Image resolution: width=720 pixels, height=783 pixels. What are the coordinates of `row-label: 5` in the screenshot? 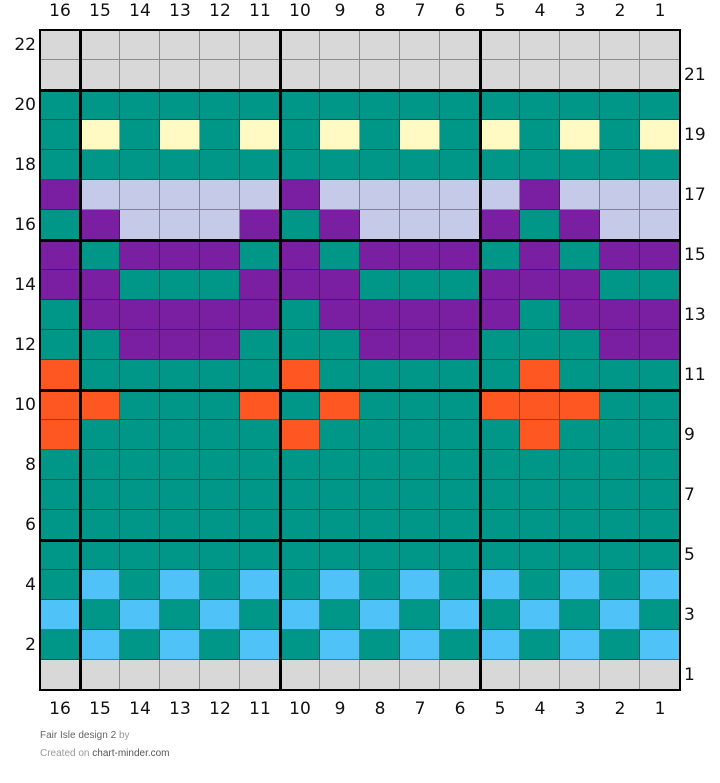 It's located at (689, 555).